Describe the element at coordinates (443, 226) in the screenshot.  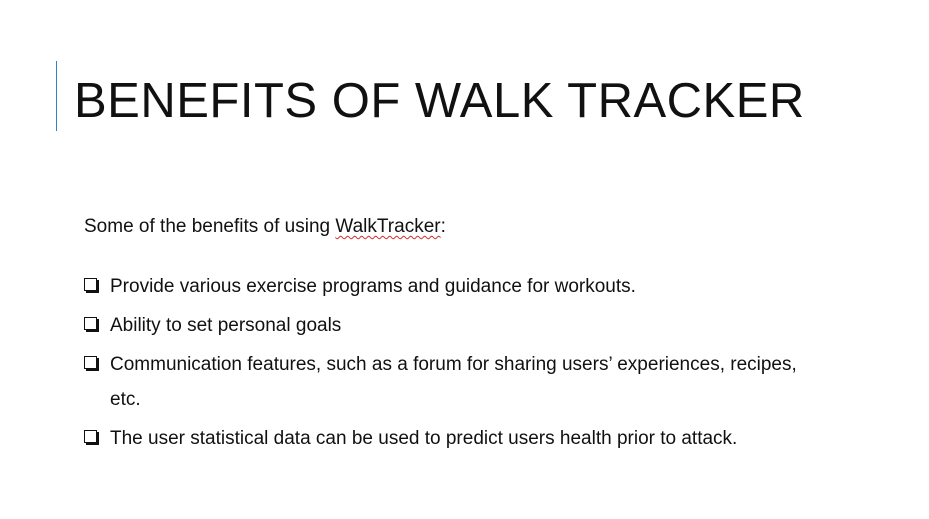
I see `intro-text-colon: :` at that location.